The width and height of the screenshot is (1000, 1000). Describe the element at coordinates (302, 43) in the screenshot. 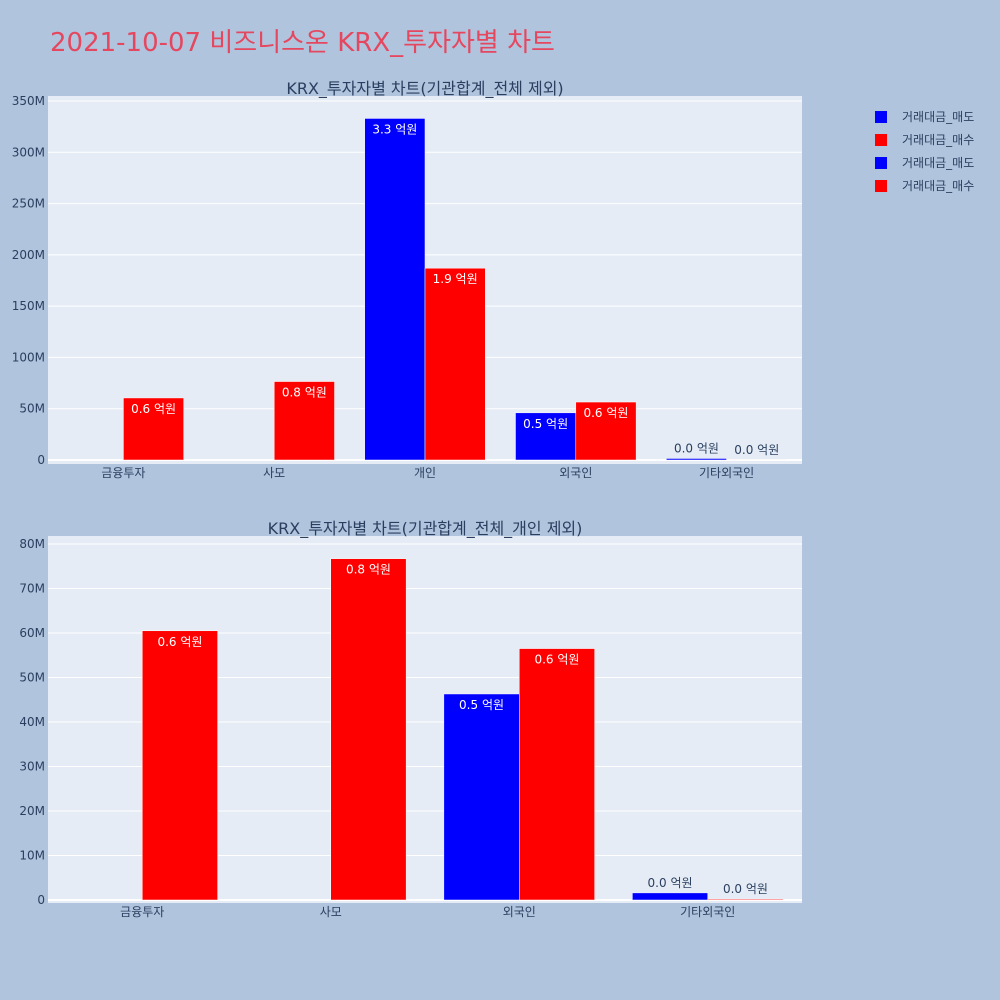

I see `page-title: 2021-10-07 비즈니스온 KRX_투자자별 차트` at that location.